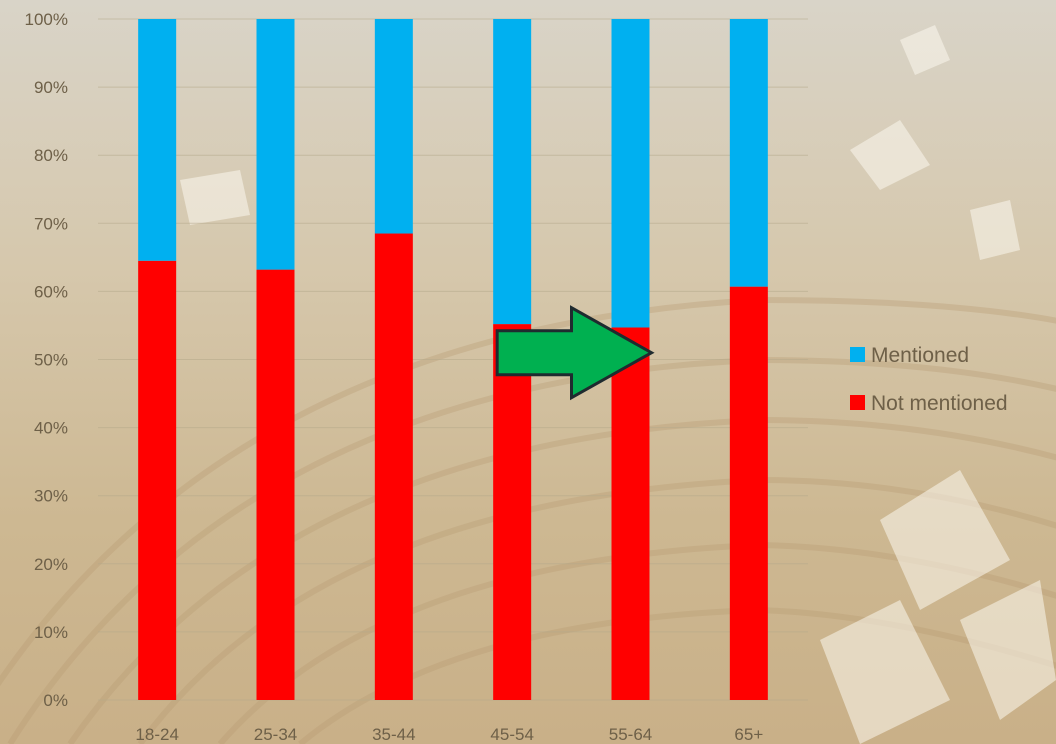 This screenshot has width=1056, height=744. What do you see at coordinates (275, 734) in the screenshot?
I see `x-tick-label: 25-34` at bounding box center [275, 734].